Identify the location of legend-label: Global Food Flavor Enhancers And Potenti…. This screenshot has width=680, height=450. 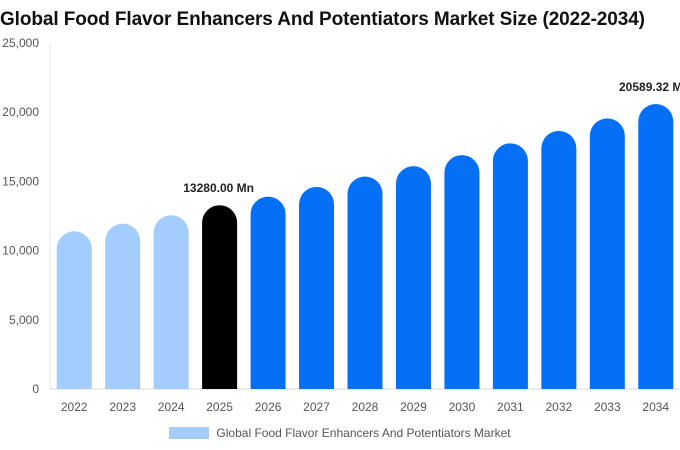
(363, 433).